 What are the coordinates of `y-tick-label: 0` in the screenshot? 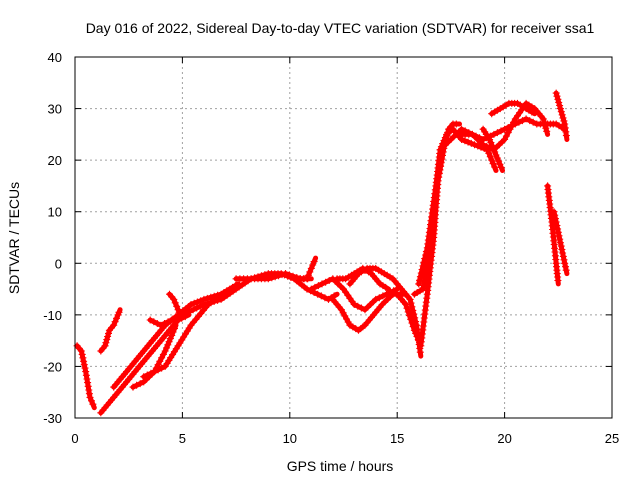 It's located at (58, 263).